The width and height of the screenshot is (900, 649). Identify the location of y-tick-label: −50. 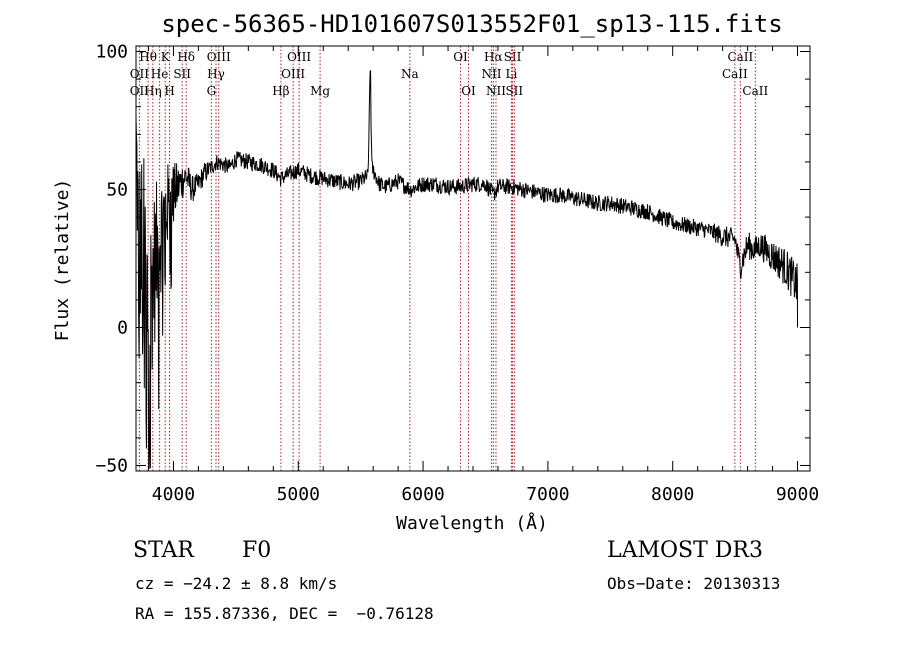
(111, 465).